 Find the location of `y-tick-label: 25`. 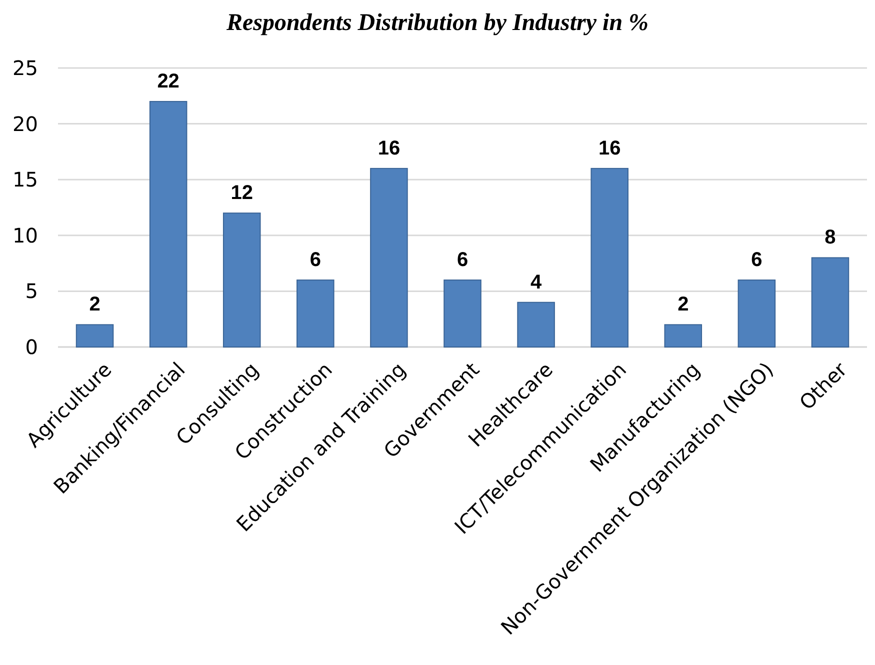

y-tick-label: 25 is located at coordinates (25, 68).